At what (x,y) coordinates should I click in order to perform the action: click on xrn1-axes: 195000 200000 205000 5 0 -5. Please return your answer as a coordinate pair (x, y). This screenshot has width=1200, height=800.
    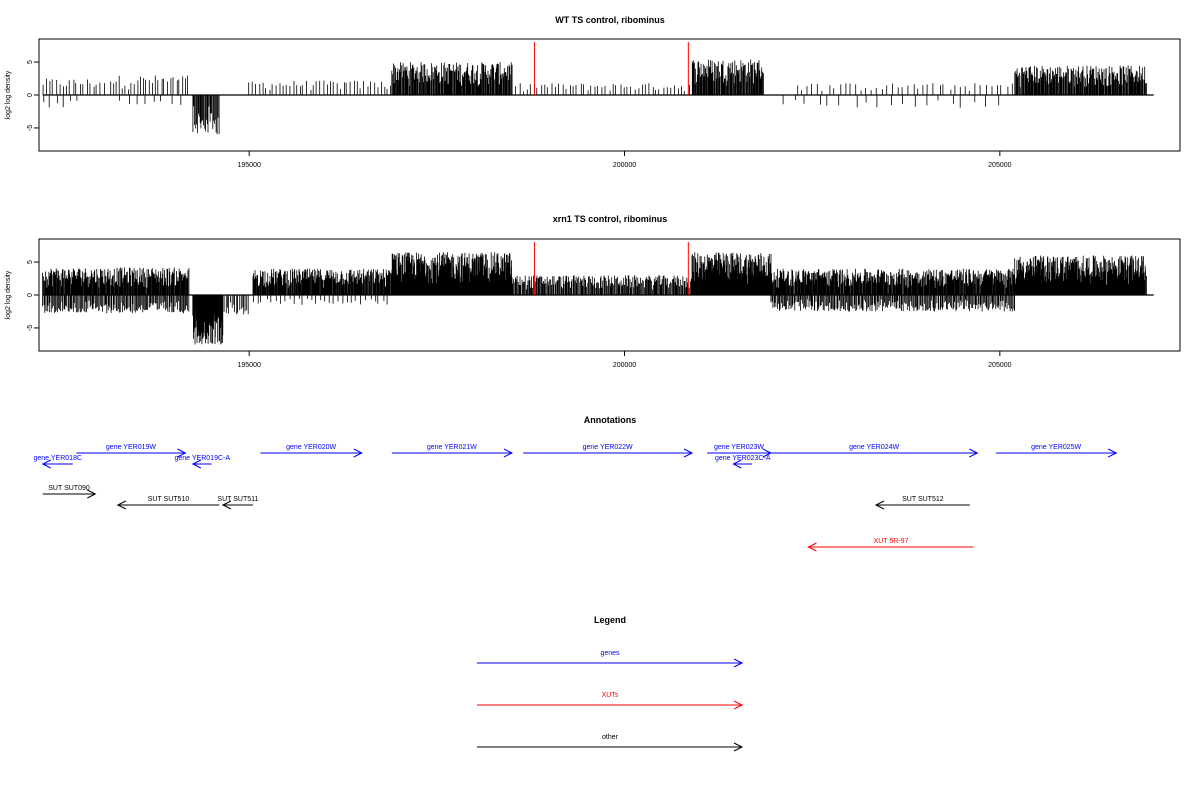
    Looking at the image, I should click on (519, 314).